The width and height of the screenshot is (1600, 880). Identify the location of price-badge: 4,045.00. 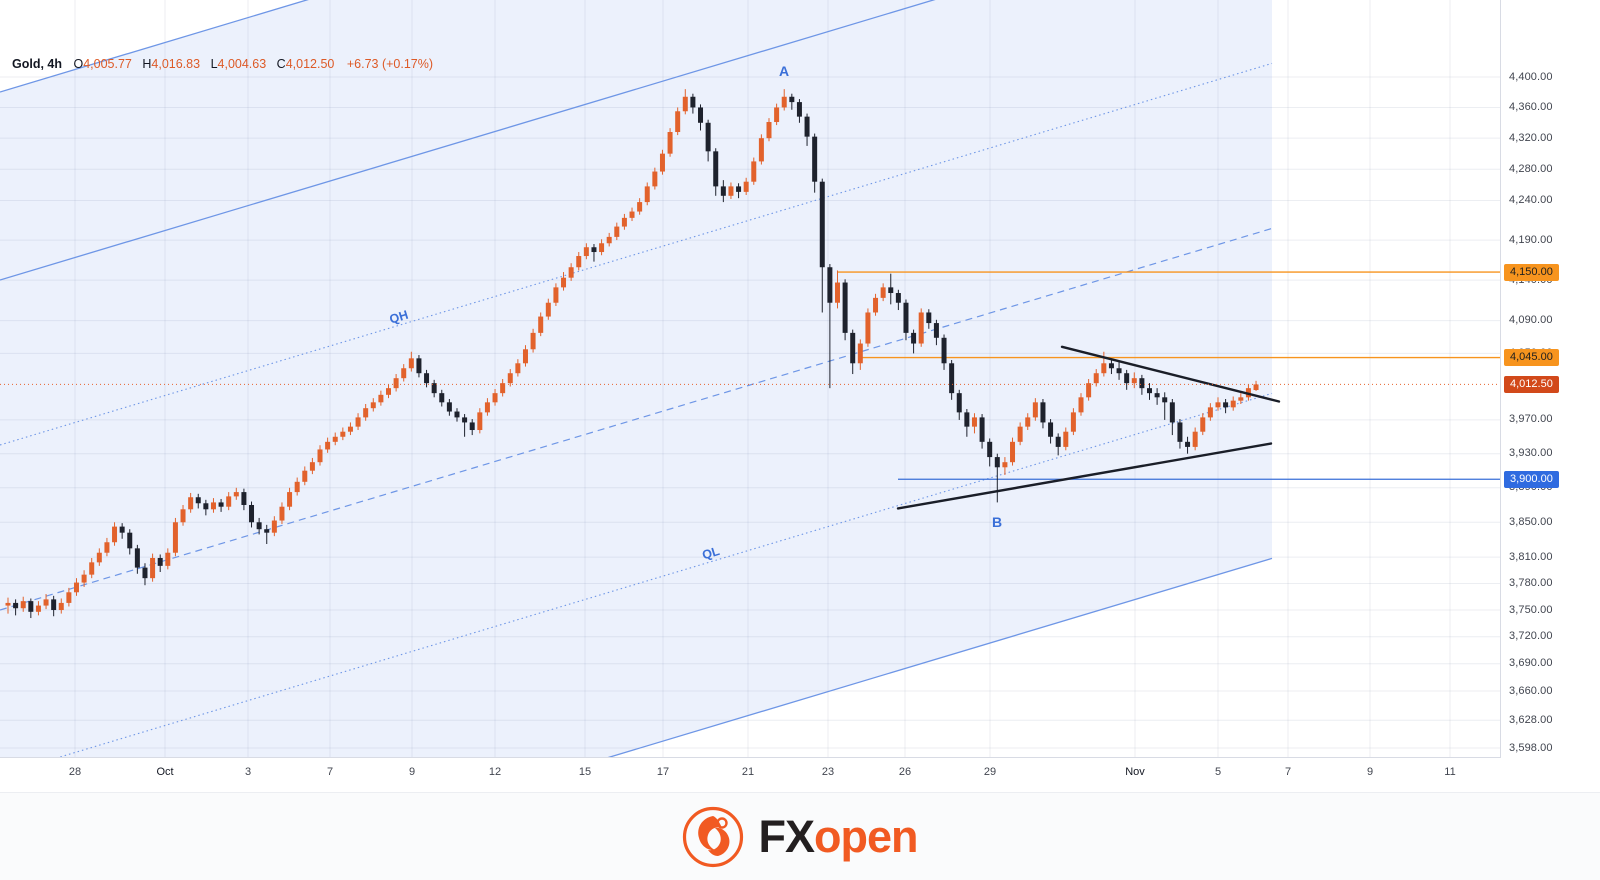
(1531, 357).